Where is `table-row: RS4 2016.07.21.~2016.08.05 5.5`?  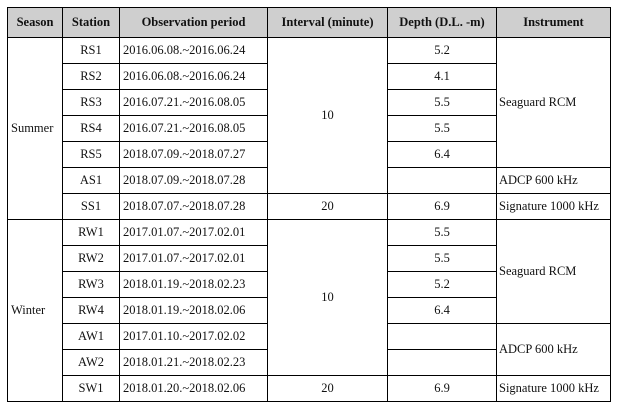
table-row: RS4 2016.07.21.~2016.08.05 5.5 is located at coordinates (309, 128).